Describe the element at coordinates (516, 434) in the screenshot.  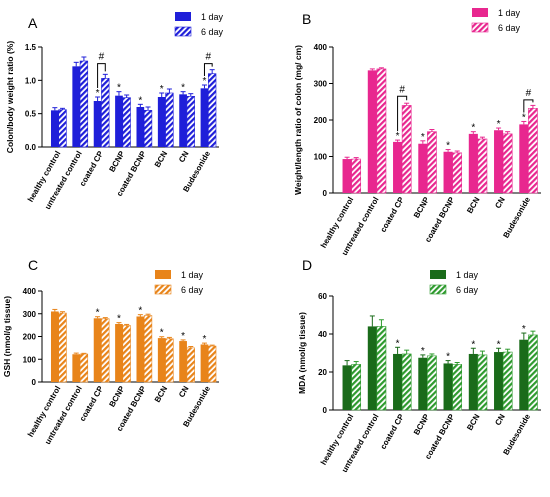
I see `x-tick-label: Budesonide` at that location.